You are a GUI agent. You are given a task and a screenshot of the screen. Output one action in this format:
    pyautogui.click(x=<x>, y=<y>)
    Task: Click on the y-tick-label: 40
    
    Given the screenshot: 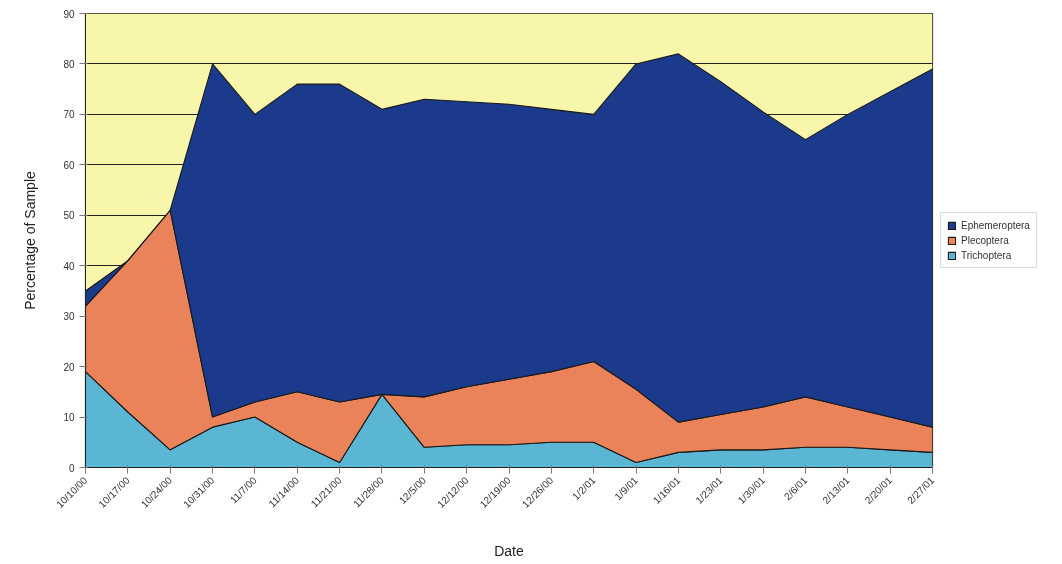 What is the action you would take?
    pyautogui.click(x=69, y=266)
    